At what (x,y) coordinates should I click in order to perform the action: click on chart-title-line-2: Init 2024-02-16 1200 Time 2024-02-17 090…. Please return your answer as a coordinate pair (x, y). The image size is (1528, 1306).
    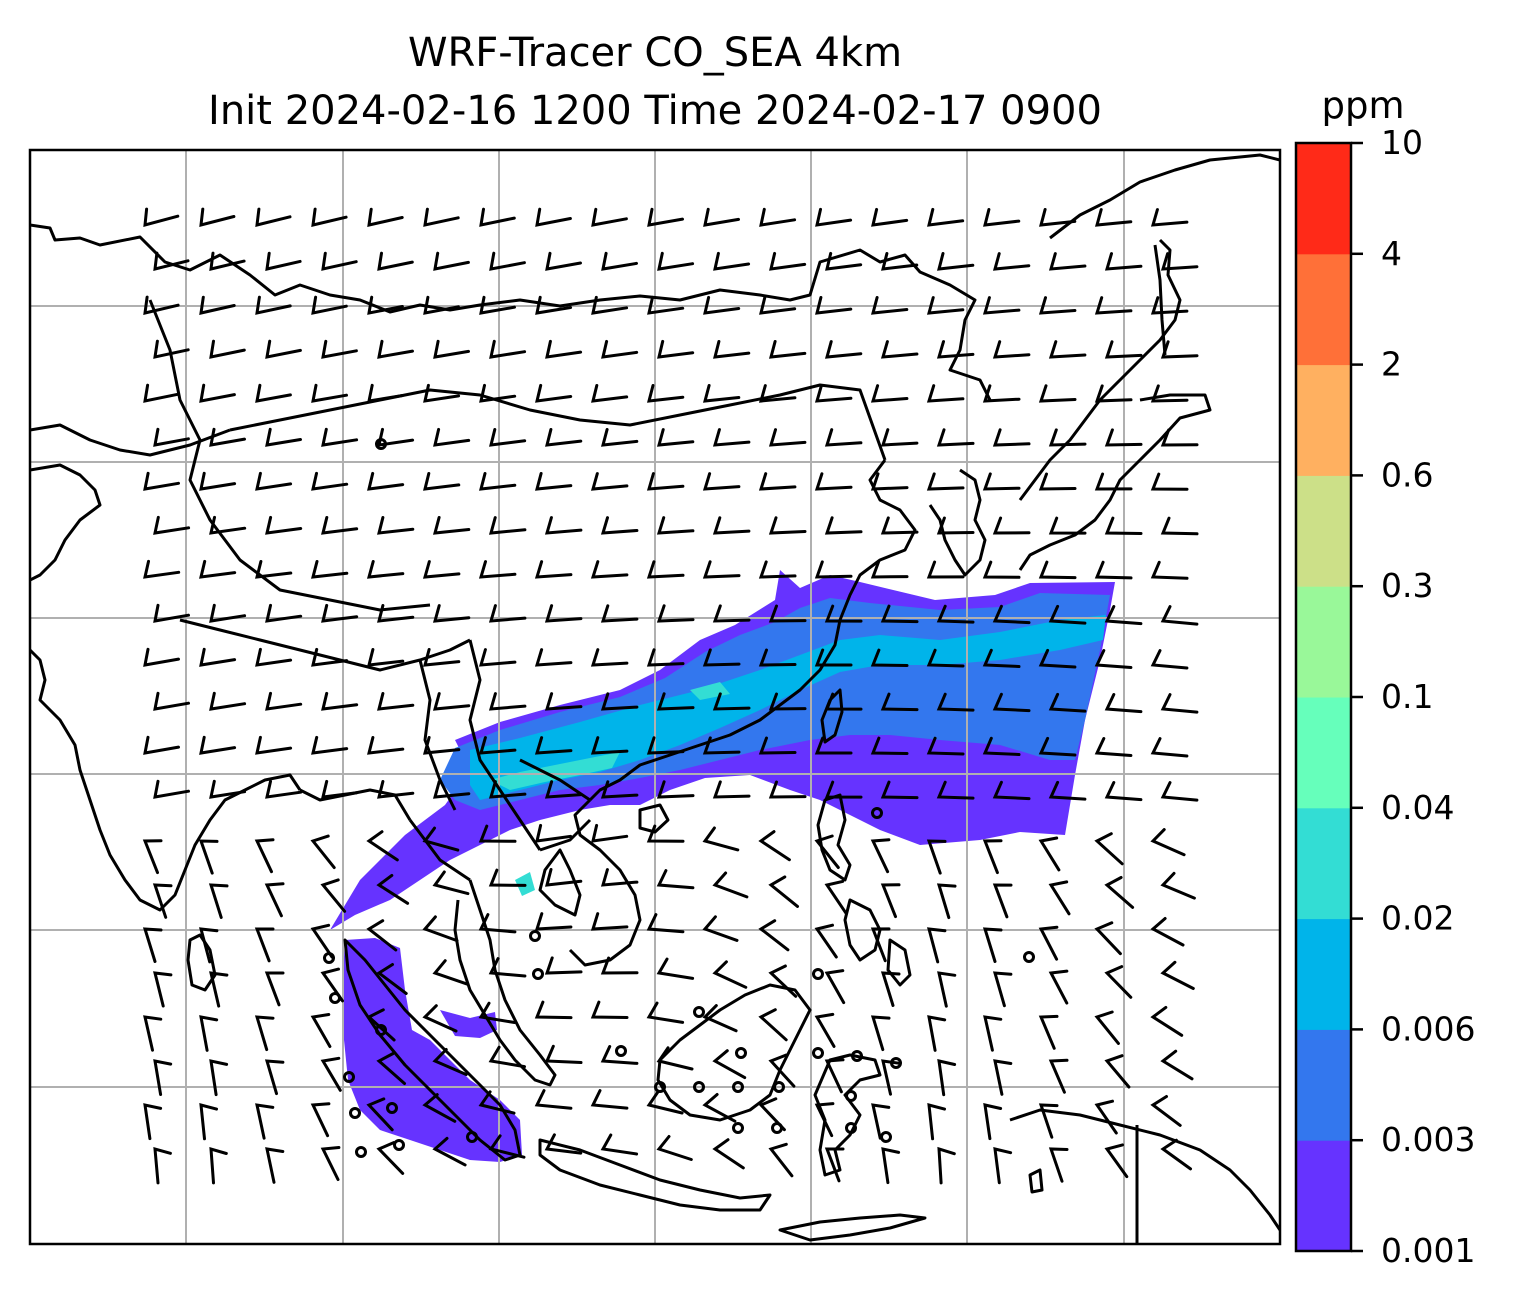
    Looking at the image, I should click on (655, 111).